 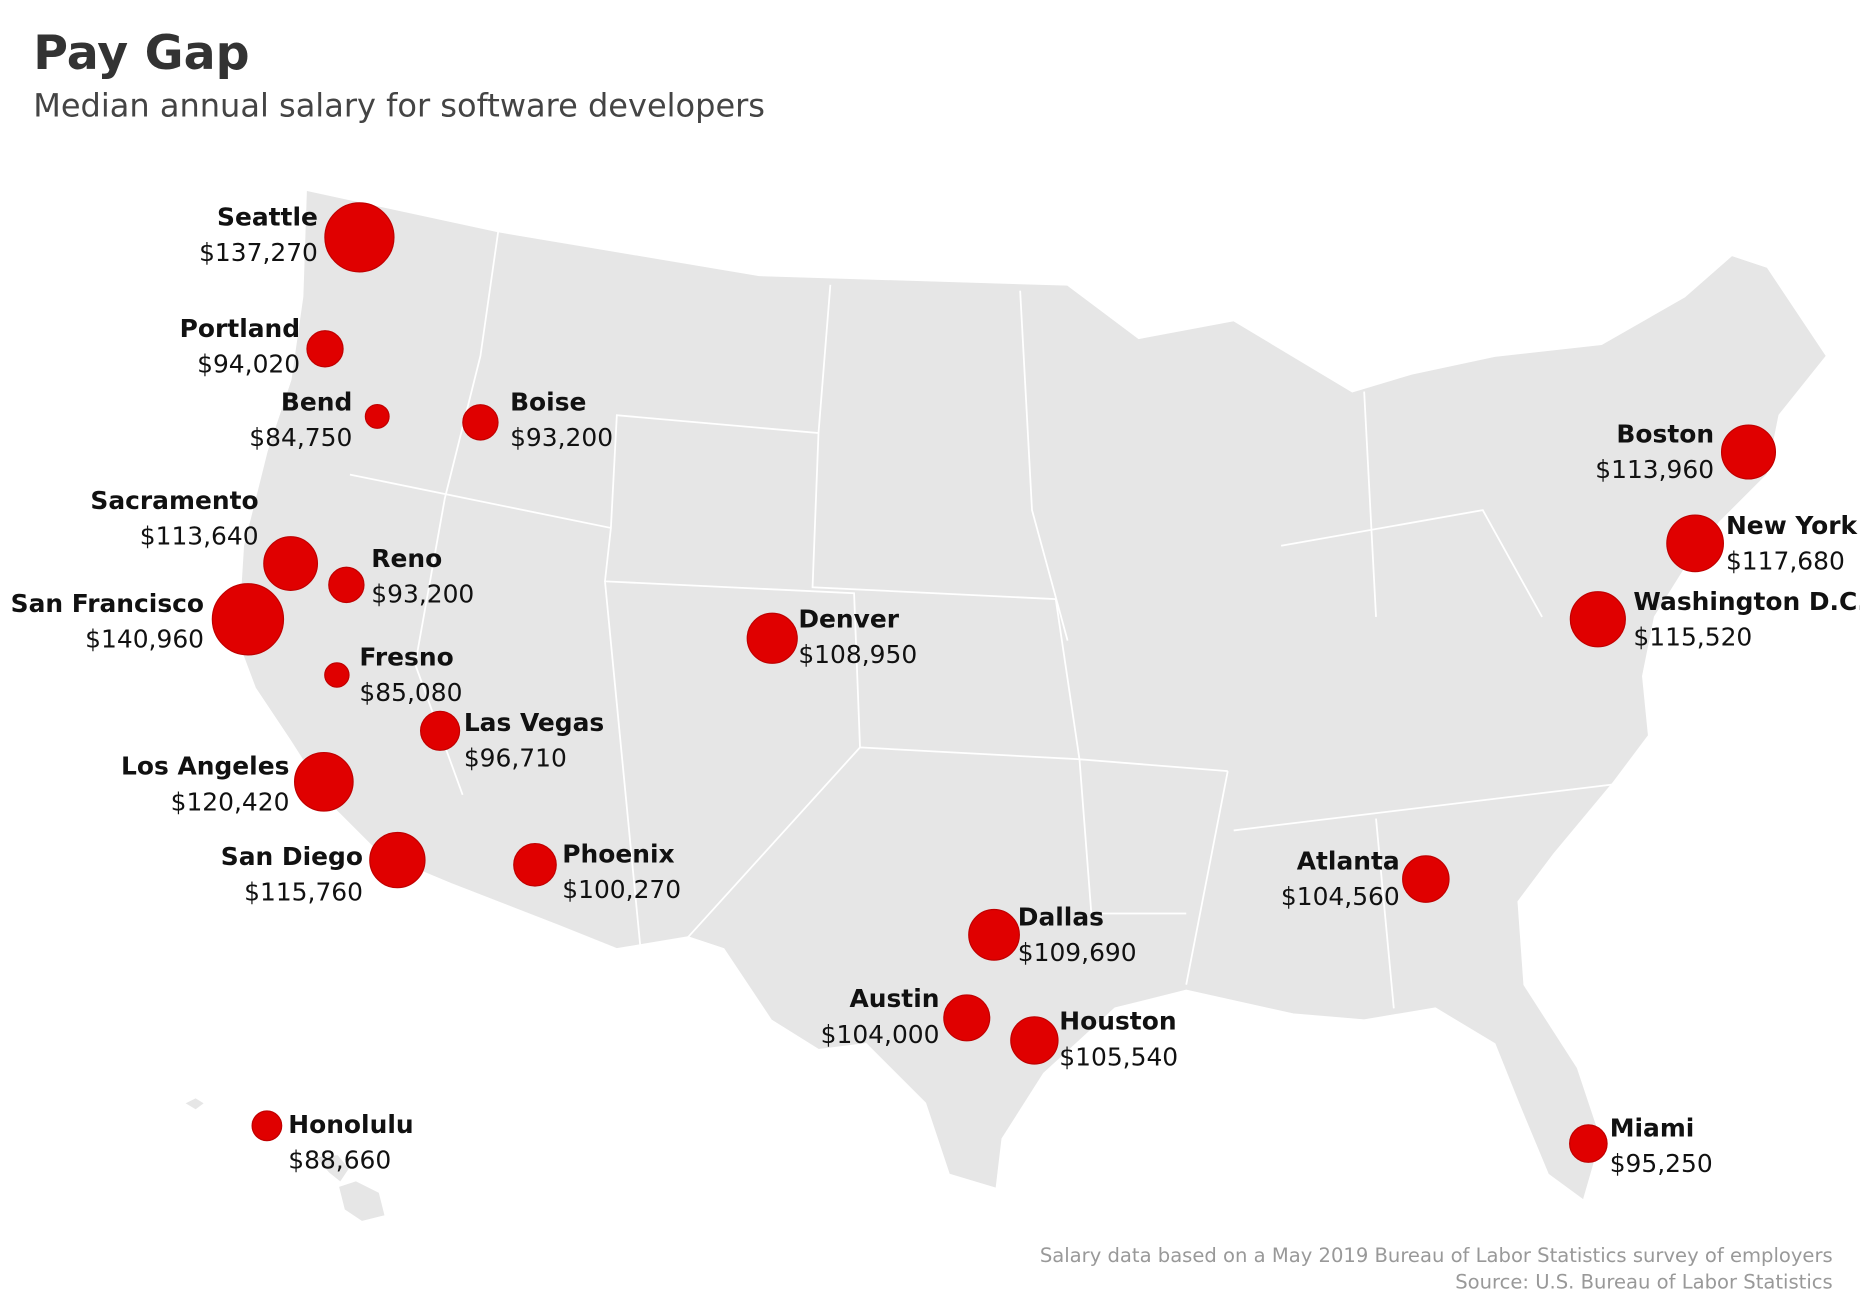 I want to click on city-salary: $85,080, so click(x=410, y=692).